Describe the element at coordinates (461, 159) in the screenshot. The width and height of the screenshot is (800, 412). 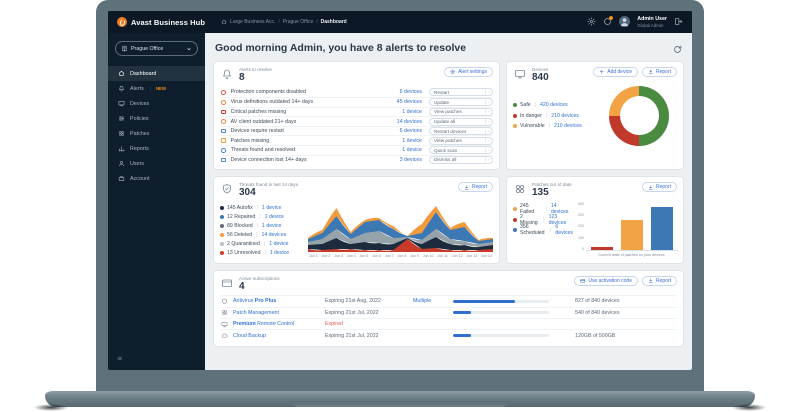
I see `alert-action-dropdown: Dismiss all` at that location.